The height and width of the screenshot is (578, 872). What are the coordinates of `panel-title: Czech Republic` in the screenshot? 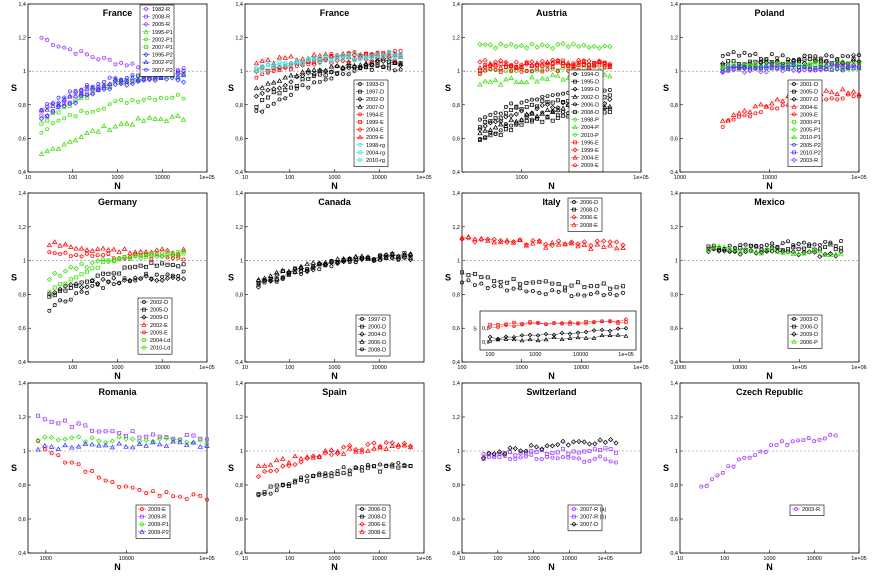 It's located at (769, 392).